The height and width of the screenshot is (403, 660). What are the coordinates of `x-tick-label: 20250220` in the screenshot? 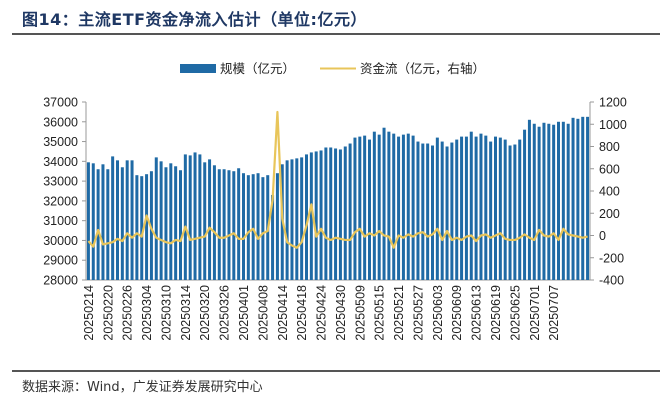 It's located at (108, 313).